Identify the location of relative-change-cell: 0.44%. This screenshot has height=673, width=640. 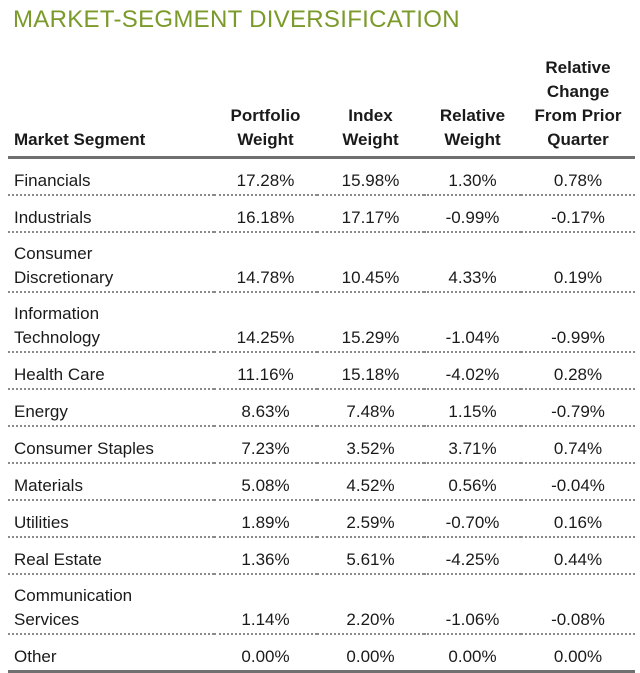
(578, 556).